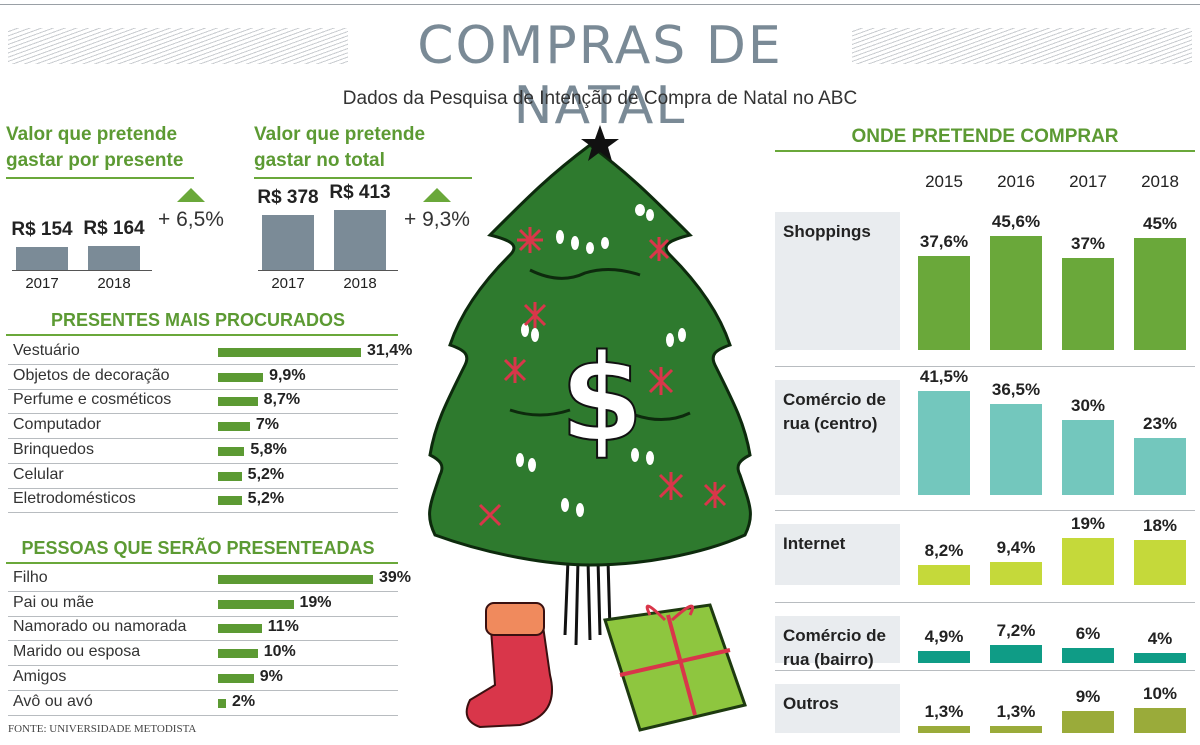  I want to click on bar-value-label: 37,6%, so click(944, 241).